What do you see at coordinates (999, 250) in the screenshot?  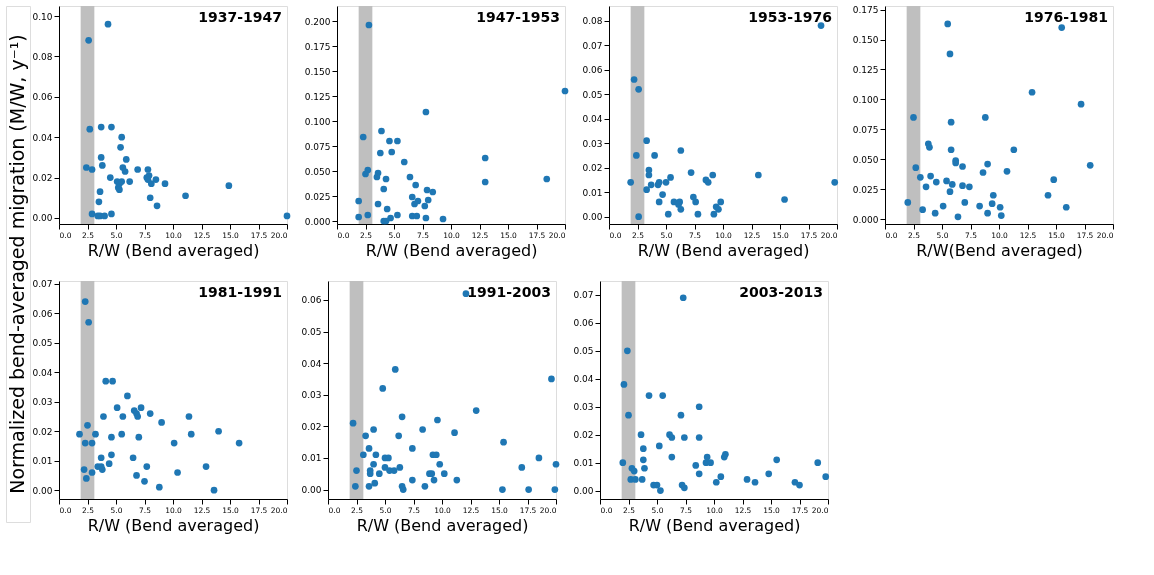 I see `x-axis-title: R/W(Bend averaged)` at bounding box center [999, 250].